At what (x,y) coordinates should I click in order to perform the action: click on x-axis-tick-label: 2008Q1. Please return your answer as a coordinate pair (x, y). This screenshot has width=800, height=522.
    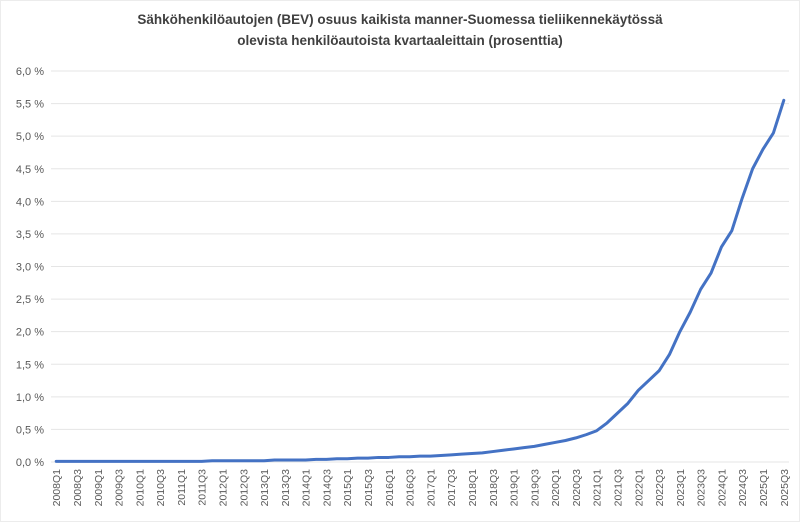
    Looking at the image, I should click on (57, 488).